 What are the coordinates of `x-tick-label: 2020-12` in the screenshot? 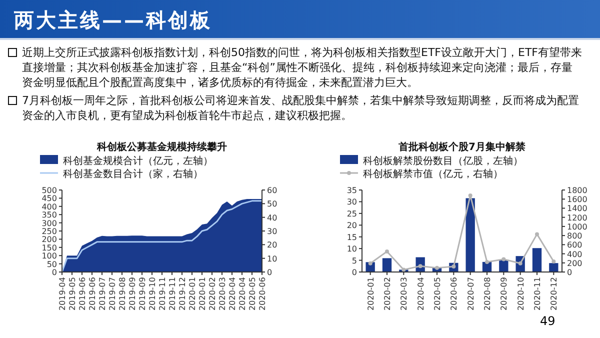 It's located at (554, 293).